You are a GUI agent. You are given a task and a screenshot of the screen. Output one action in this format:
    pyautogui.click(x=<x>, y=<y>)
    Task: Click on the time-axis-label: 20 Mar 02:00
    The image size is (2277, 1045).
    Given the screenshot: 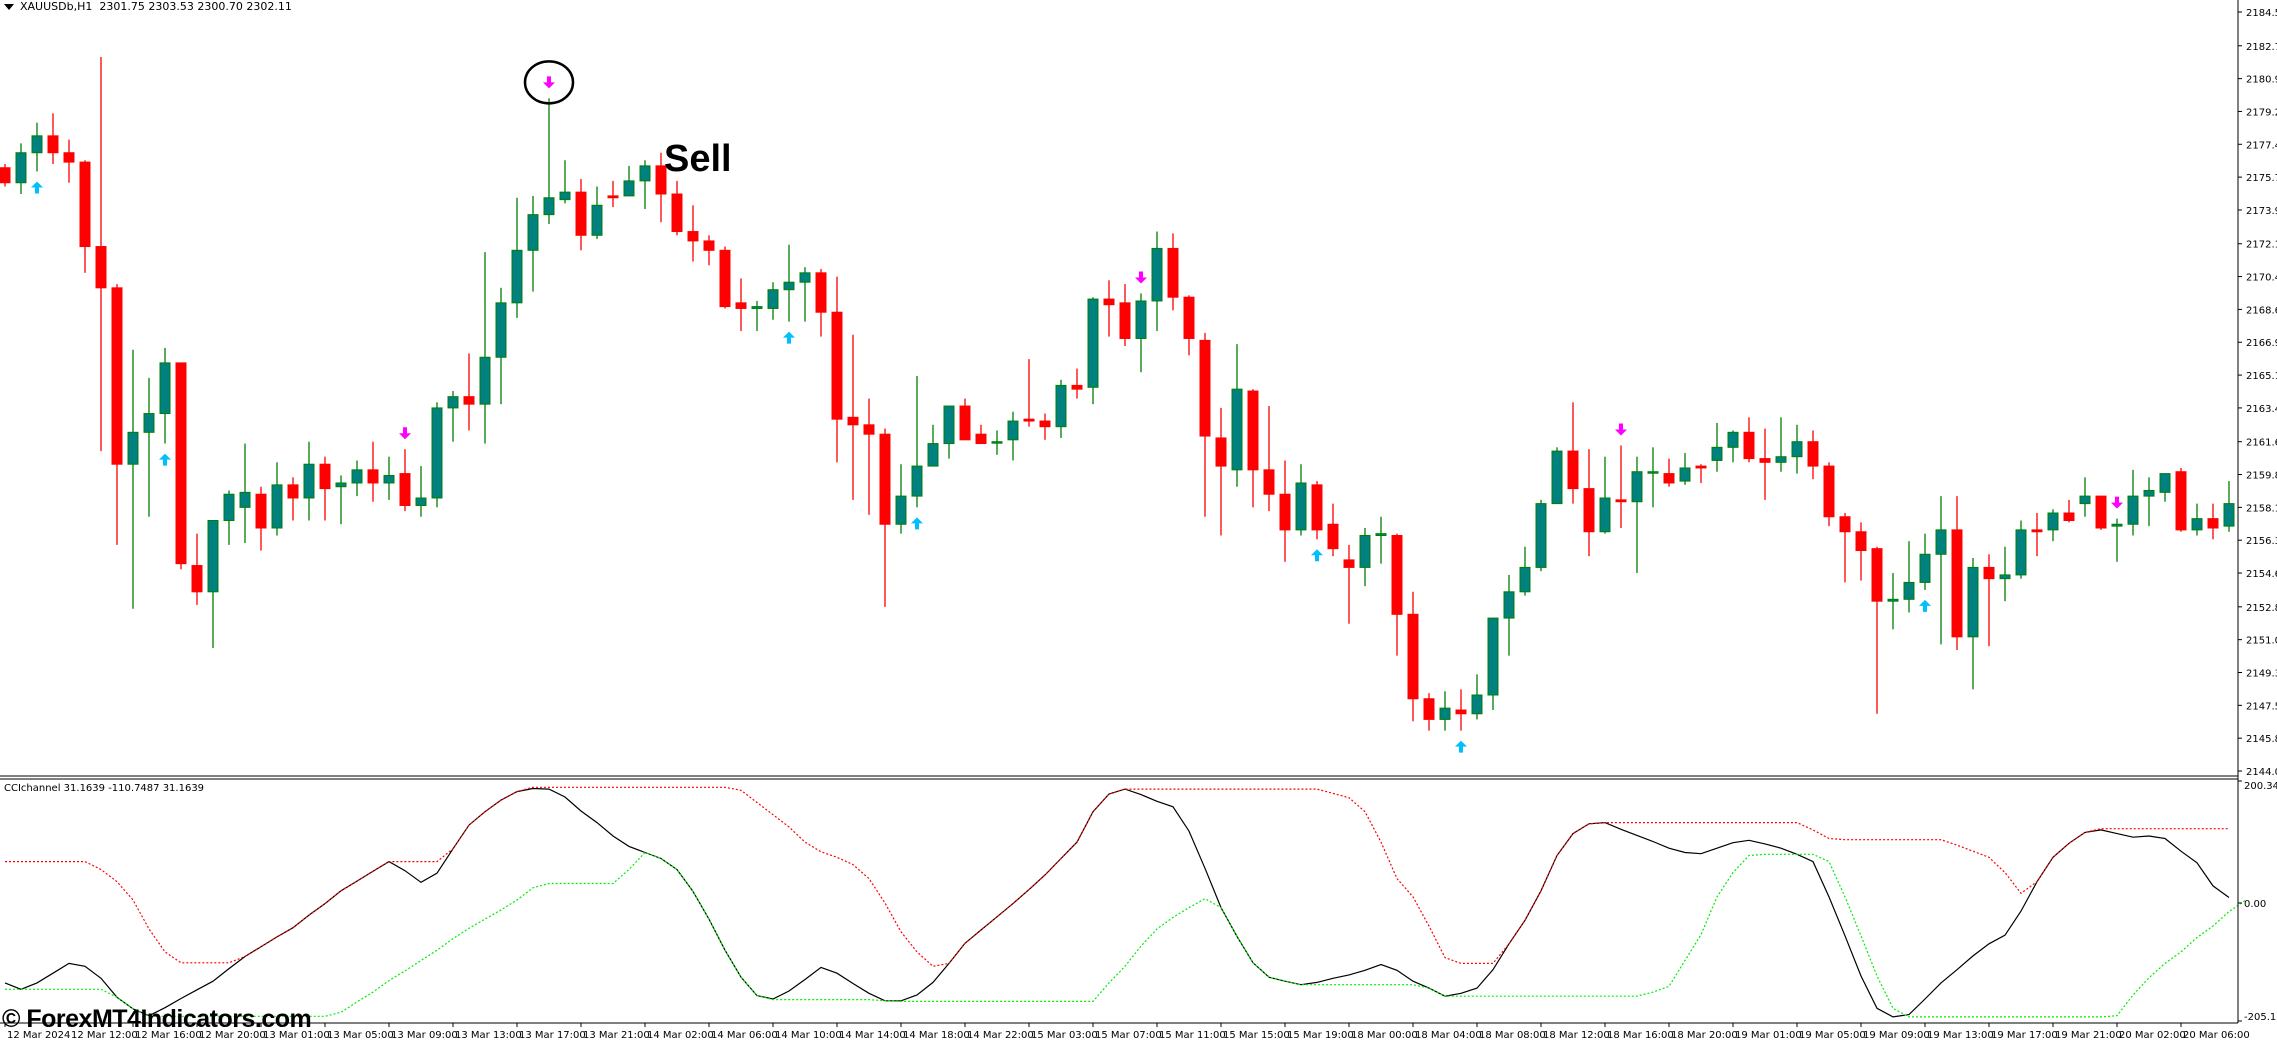 What is the action you would take?
    pyautogui.click(x=2152, y=1035)
    